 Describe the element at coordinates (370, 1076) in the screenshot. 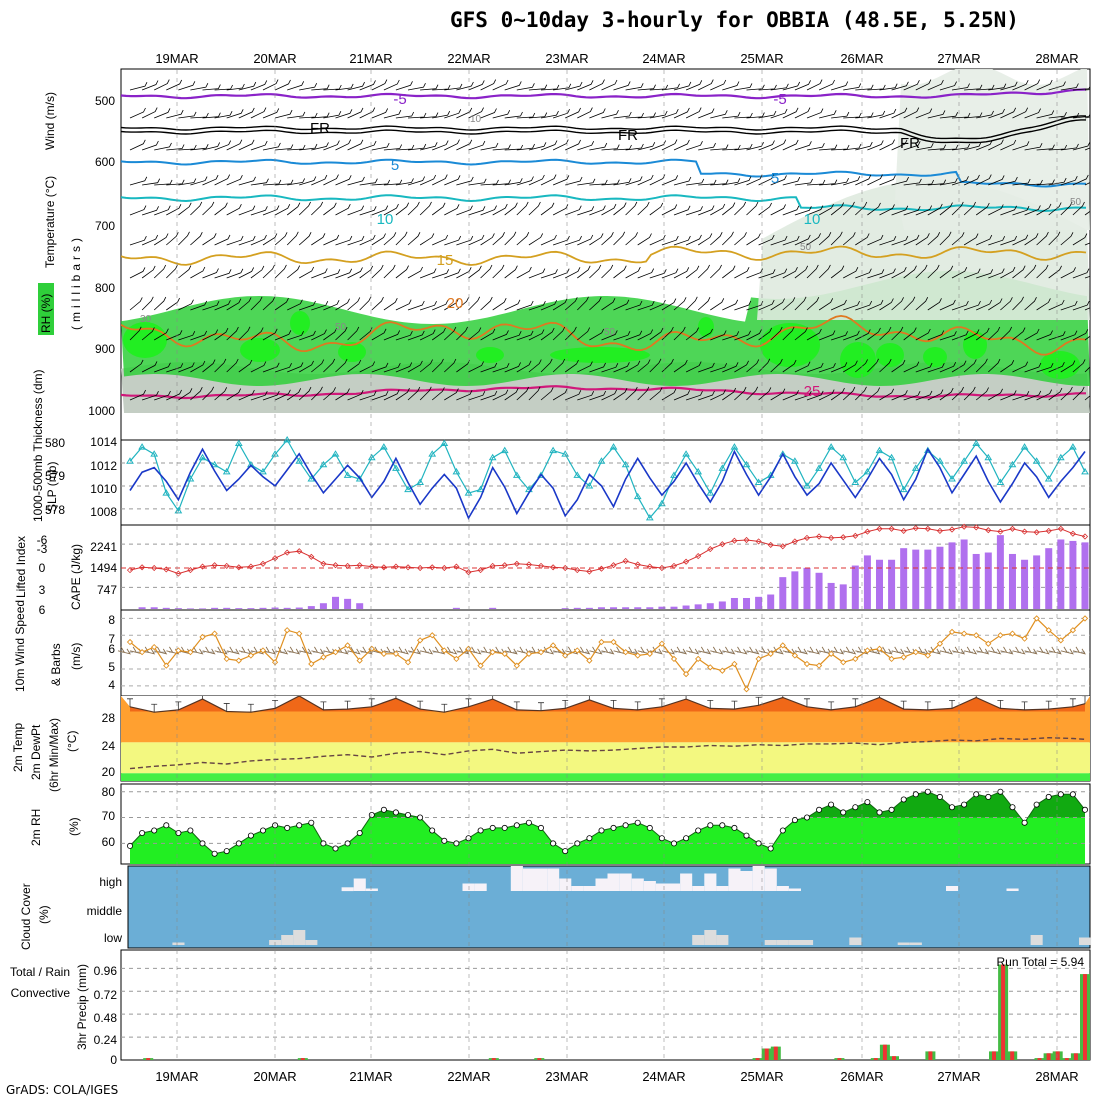

I see `date-label-bottom: 21MAR` at that location.